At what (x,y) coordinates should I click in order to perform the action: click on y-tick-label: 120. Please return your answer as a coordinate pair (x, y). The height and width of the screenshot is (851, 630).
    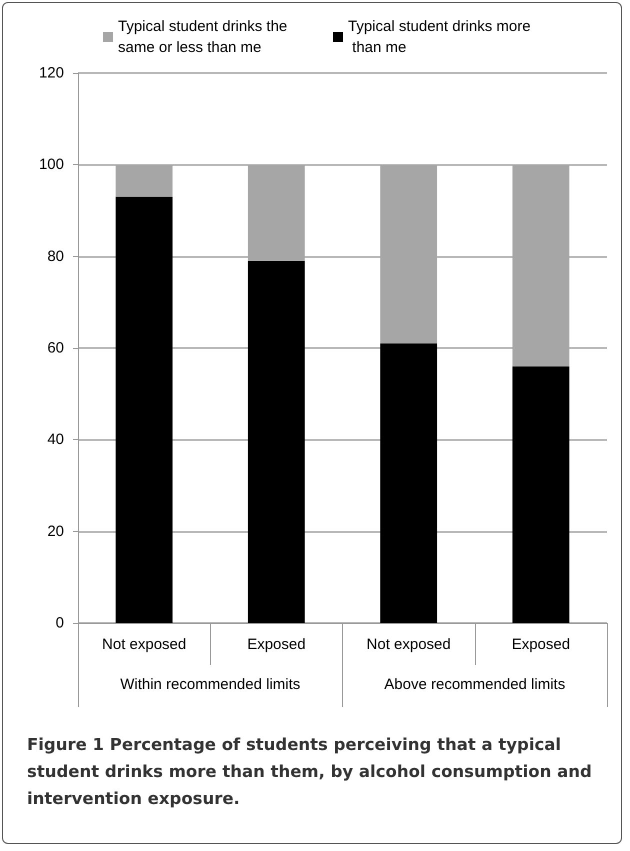
    Looking at the image, I should click on (51, 73).